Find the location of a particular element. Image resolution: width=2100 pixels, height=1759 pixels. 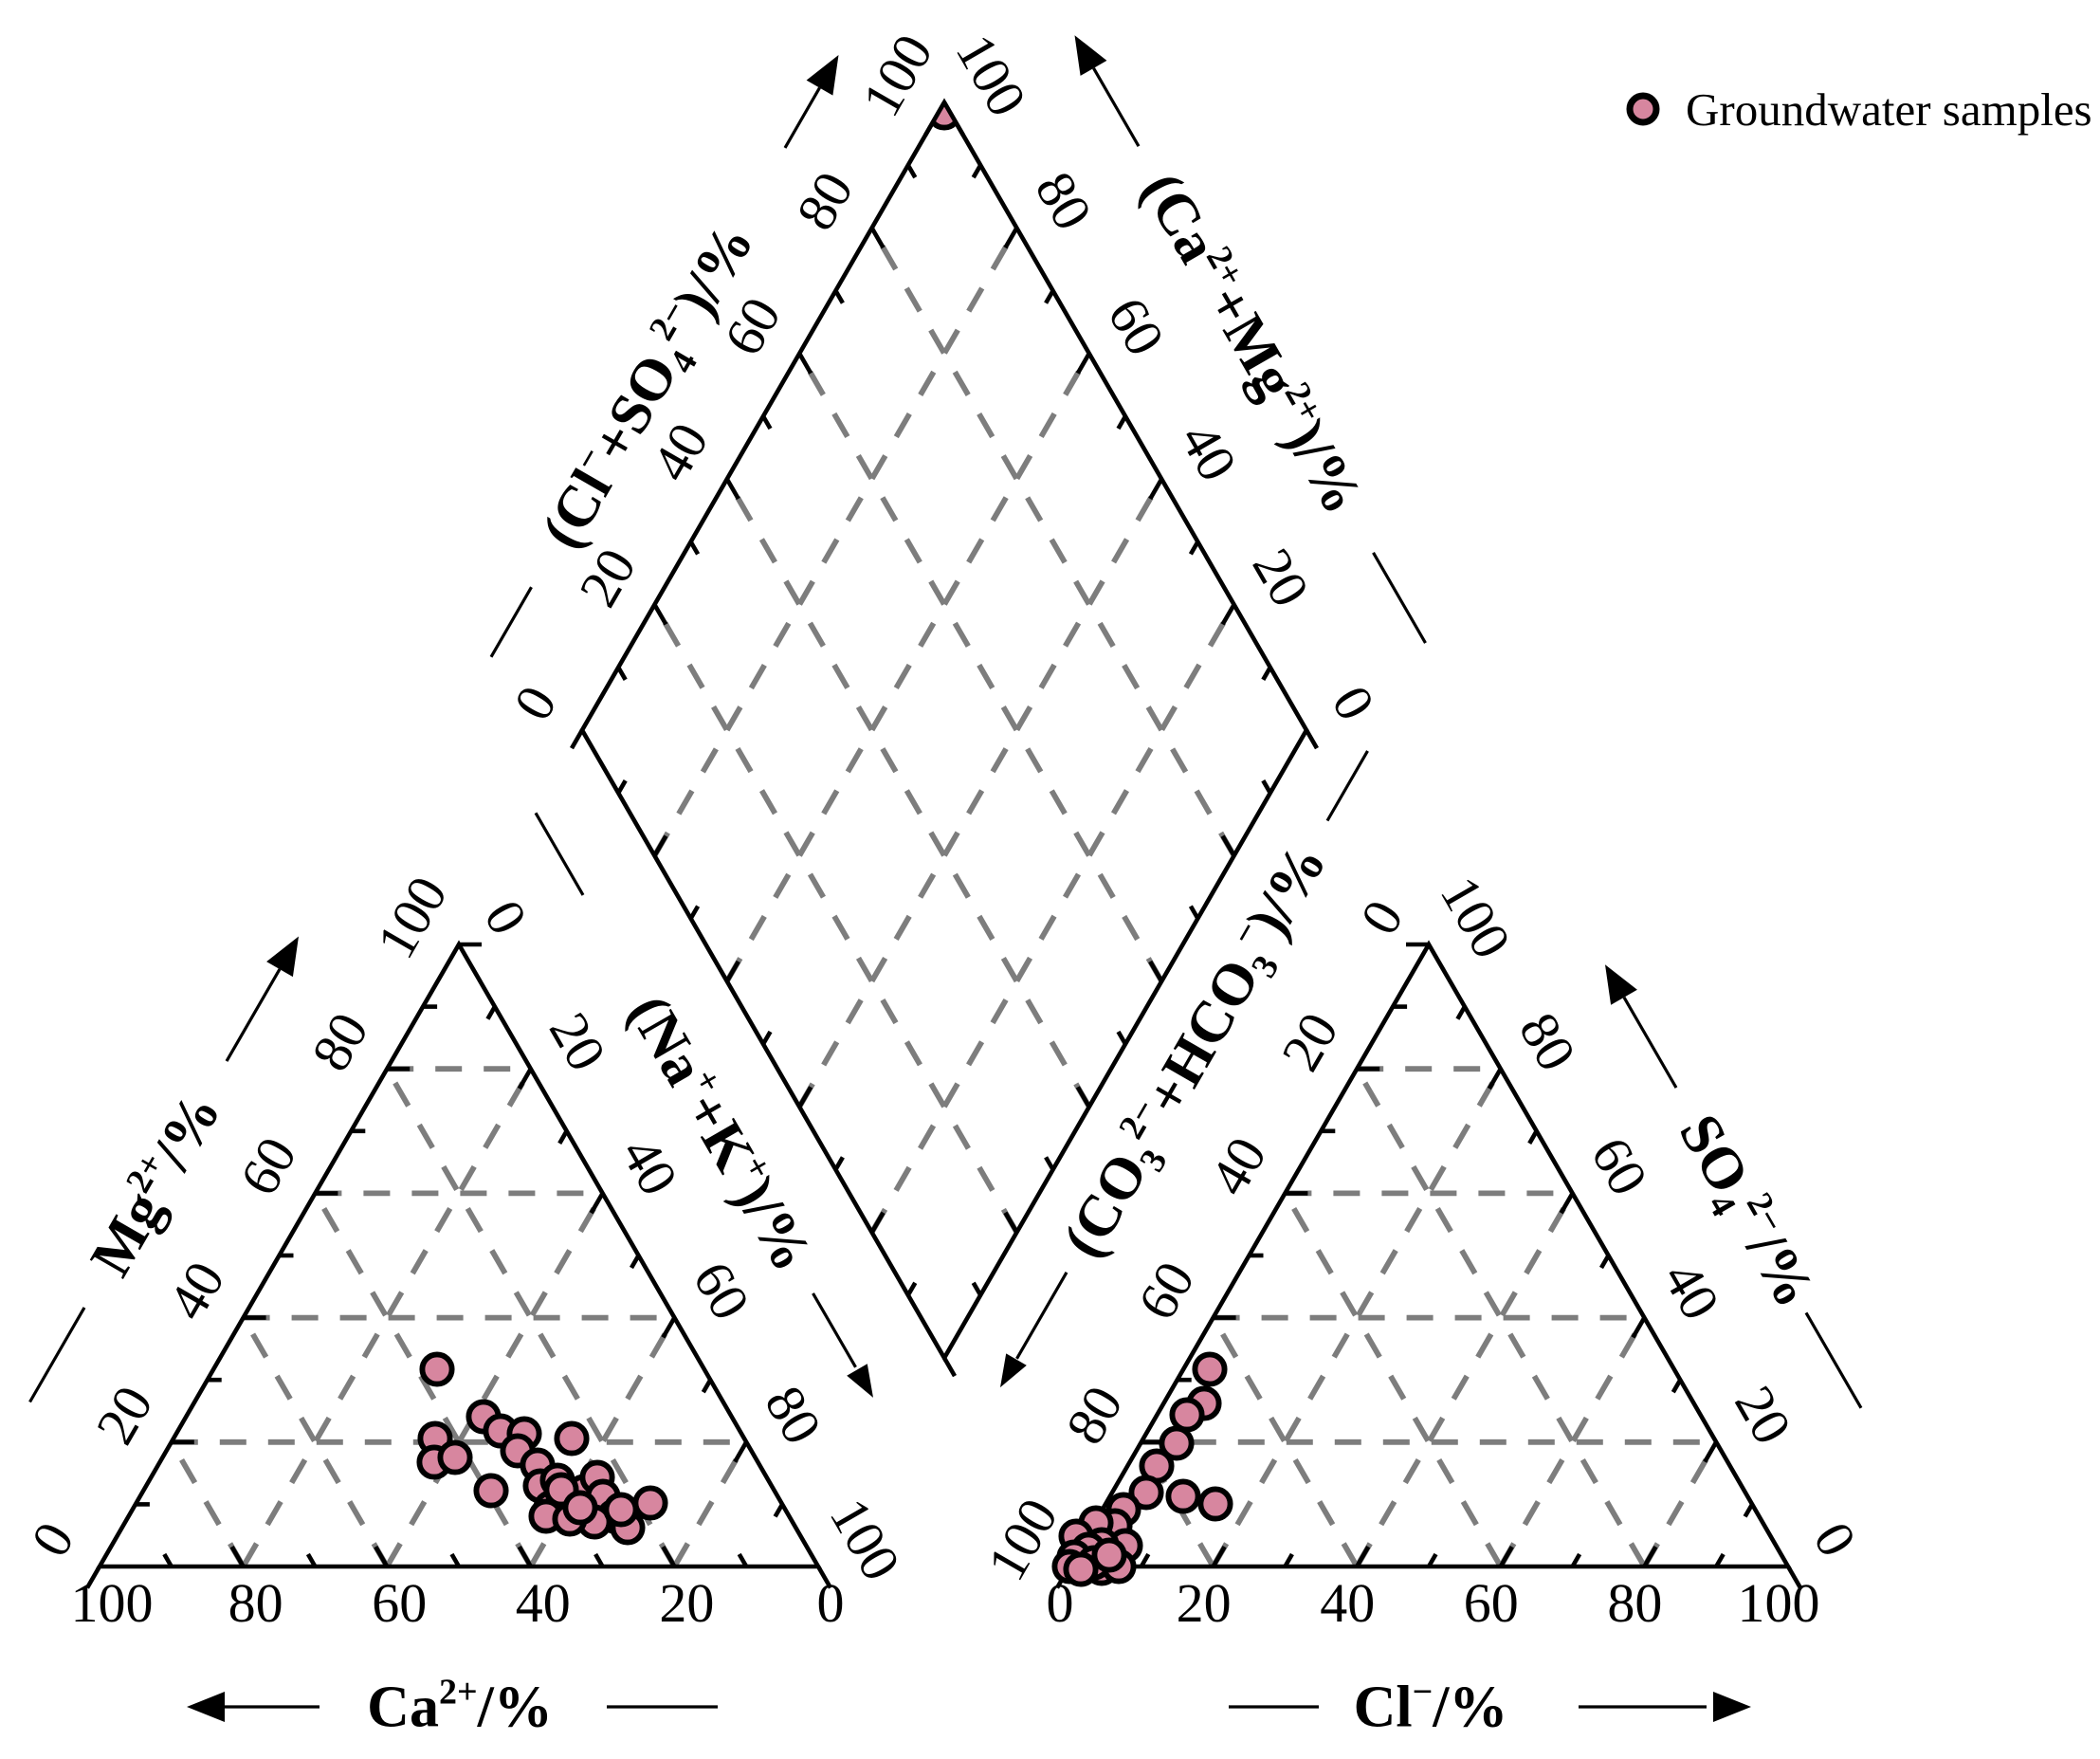

svg-text: 0 is located at coordinates (831, 1603).